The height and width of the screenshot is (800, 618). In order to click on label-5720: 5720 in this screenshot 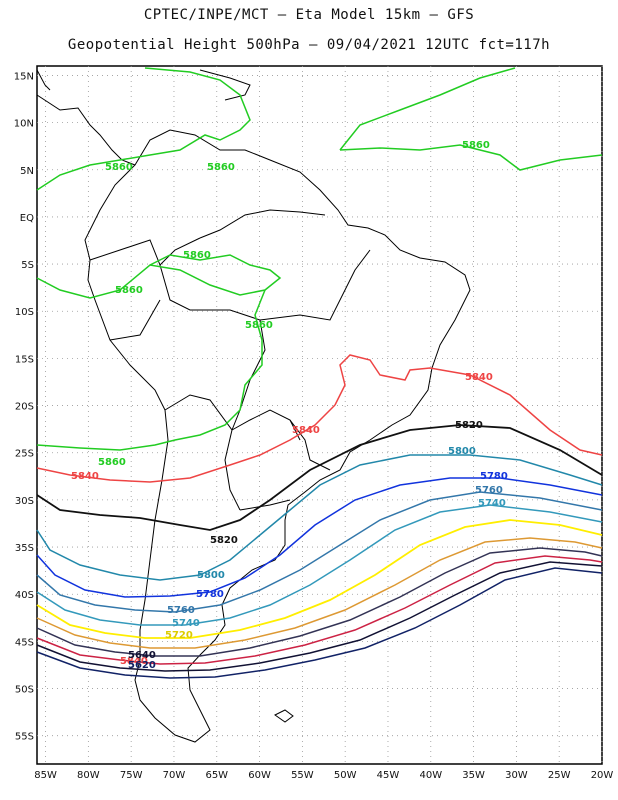, I will do `click(179, 635)`.